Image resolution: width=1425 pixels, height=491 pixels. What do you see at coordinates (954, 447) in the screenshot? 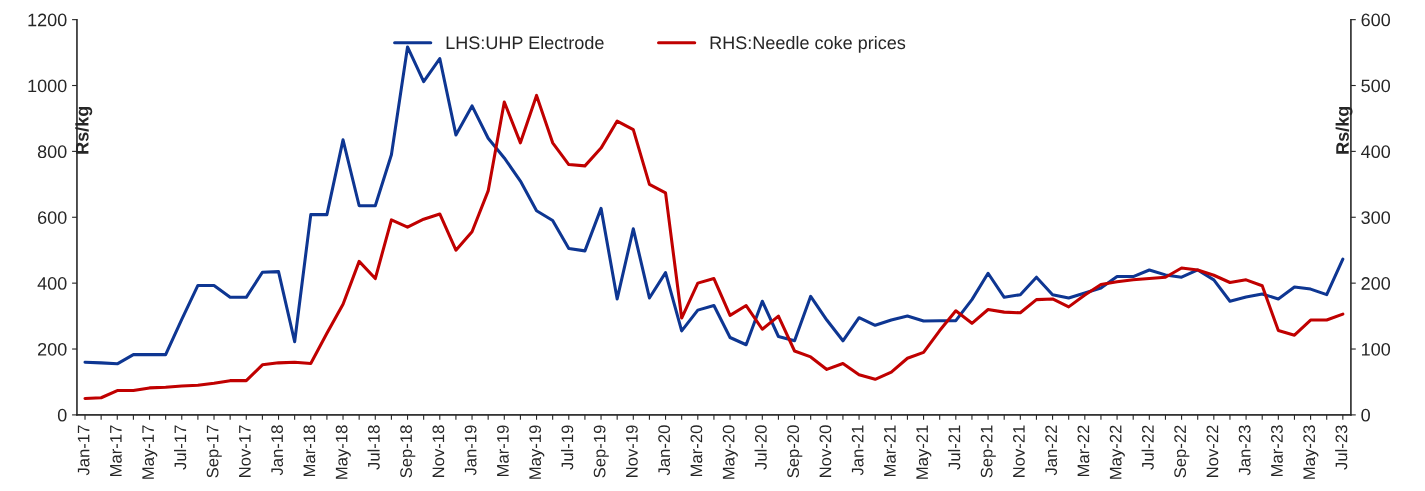
I see `x-tick-label: Jul-21` at bounding box center [954, 447].